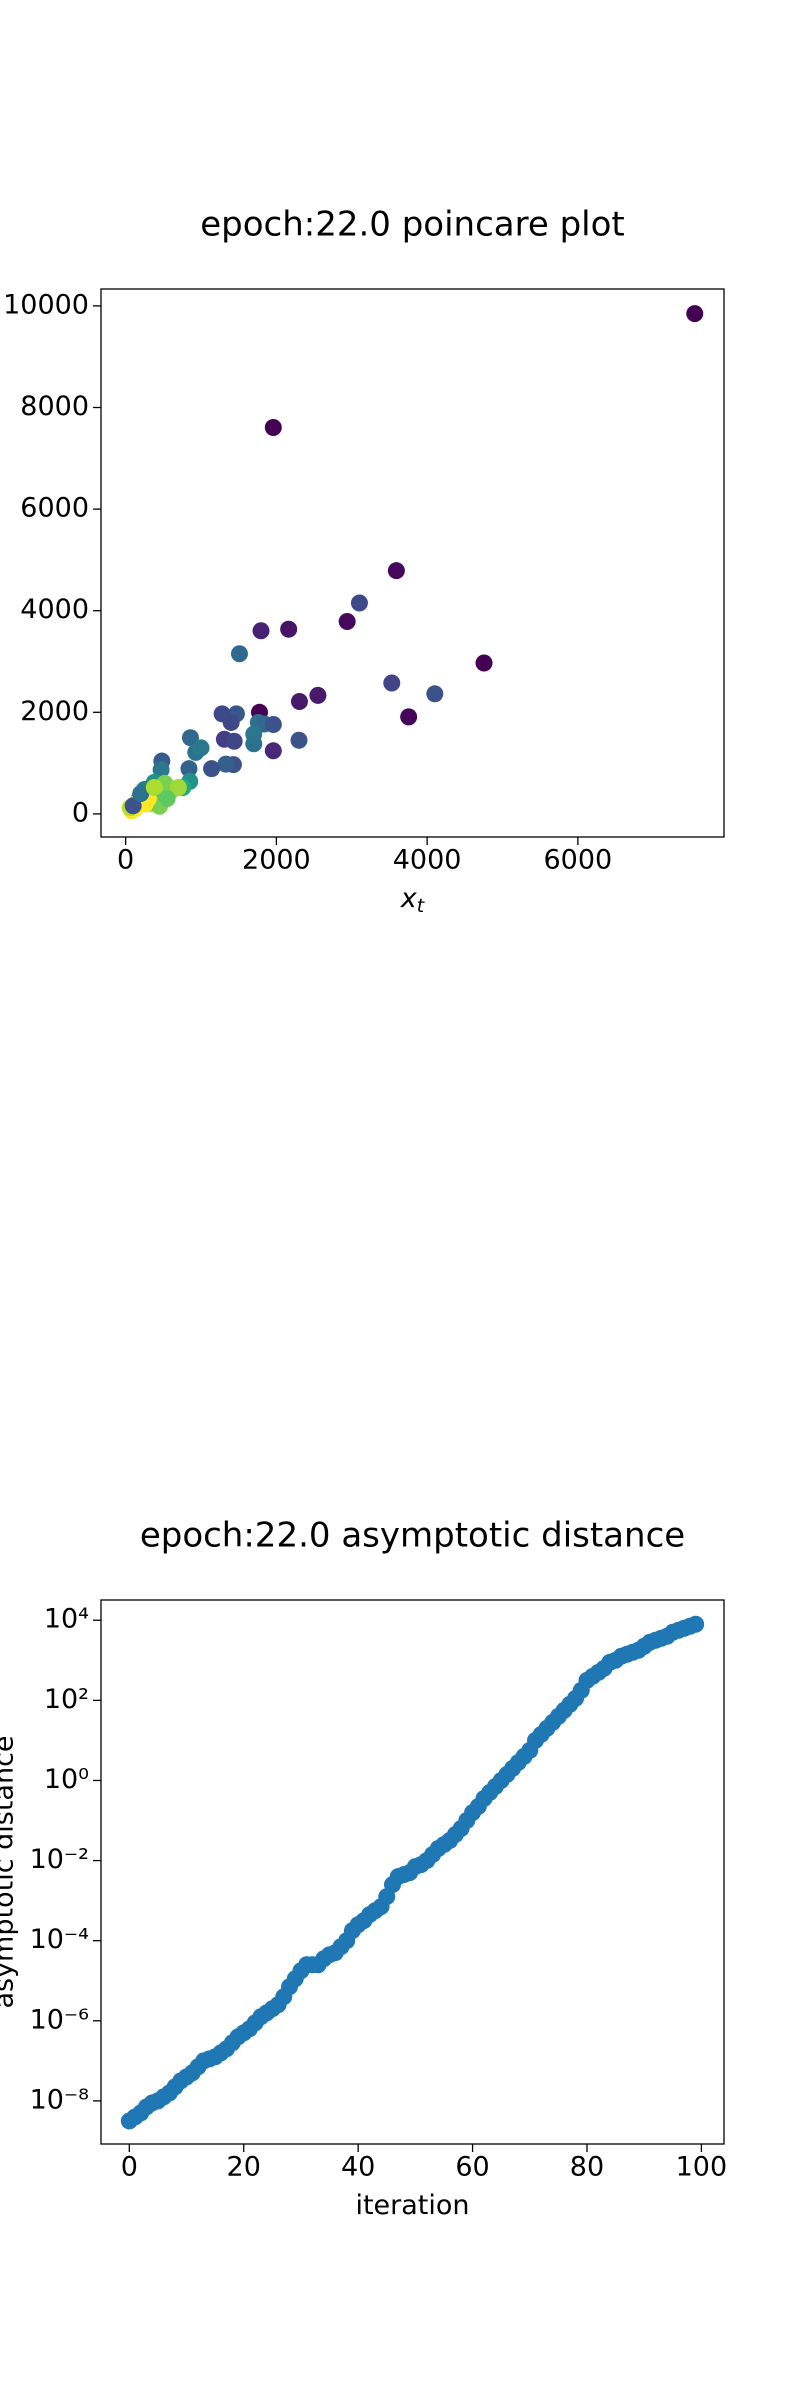 Image resolution: width=800 pixels, height=2400 pixels. Describe the element at coordinates (54, 711) in the screenshot. I see `y-tick-label: 2000` at that location.